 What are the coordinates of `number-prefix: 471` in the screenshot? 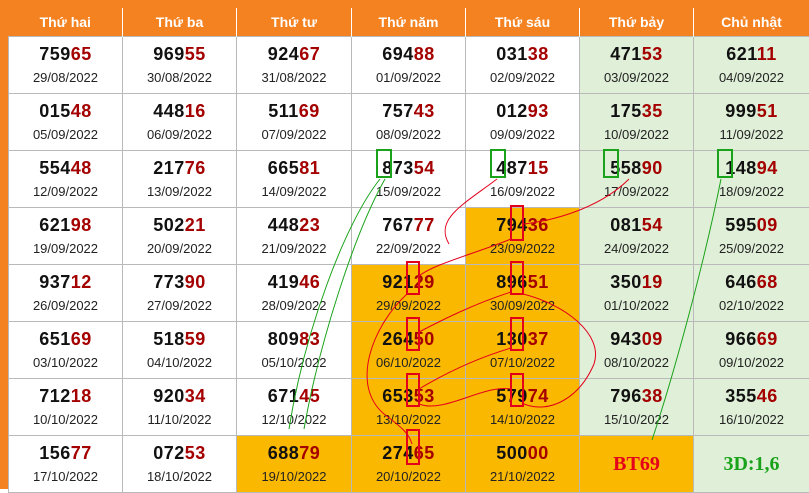 It's located at (626, 54).